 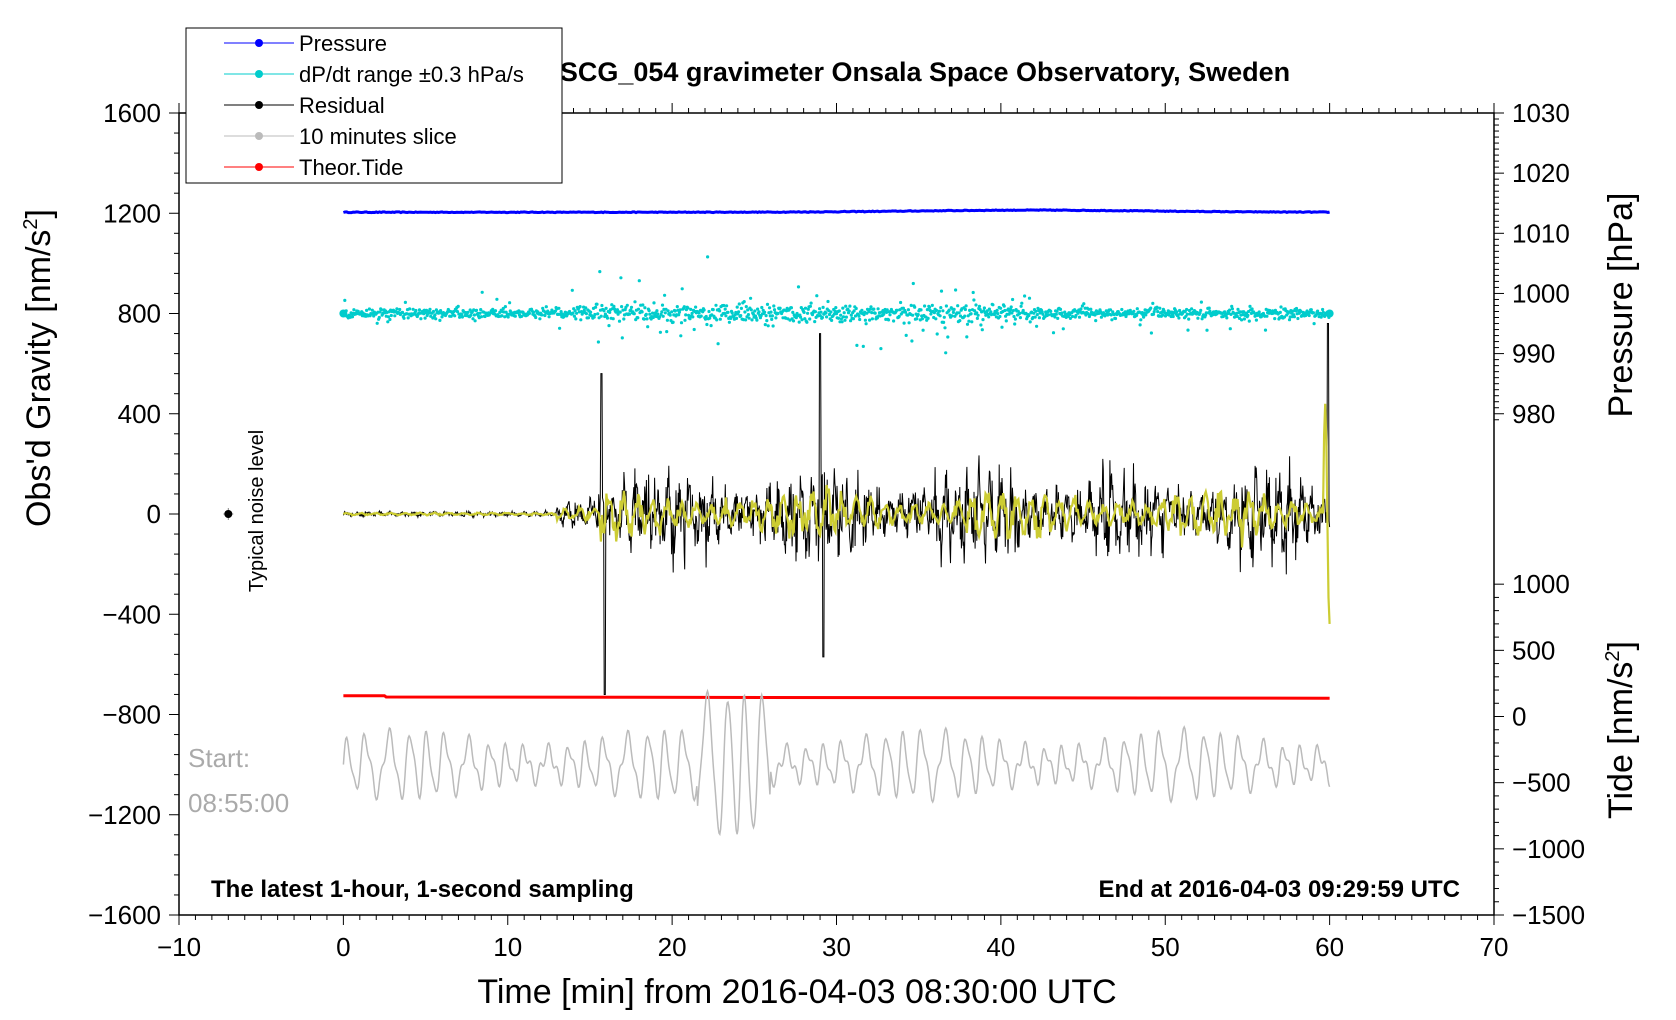 What do you see at coordinates (1621, 645) in the screenshot?
I see `y-axis-label-tide-close: ]` at bounding box center [1621, 645].